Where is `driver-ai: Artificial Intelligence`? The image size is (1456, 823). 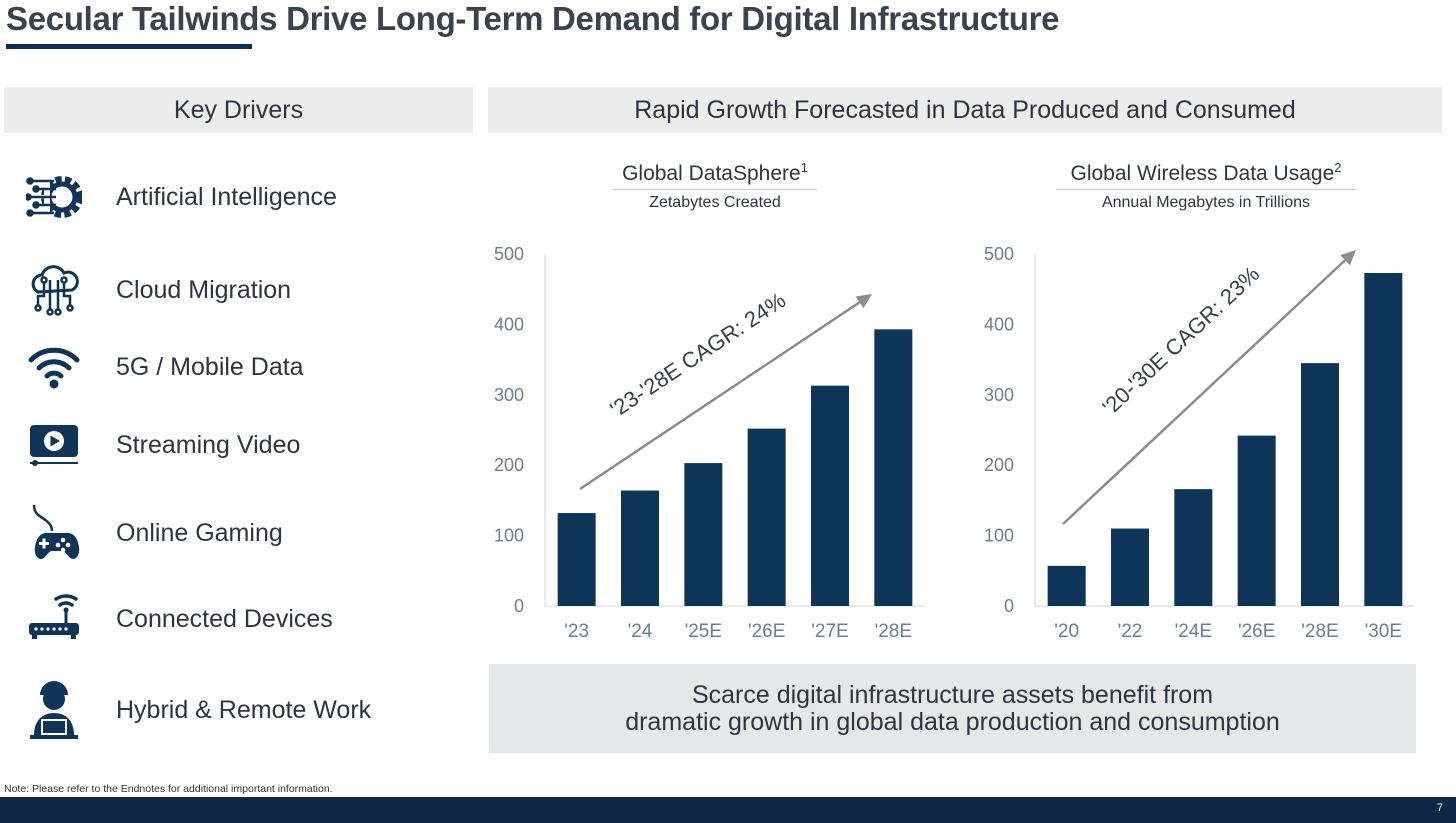 driver-ai: Artificial Intelligence is located at coordinates (242, 197).